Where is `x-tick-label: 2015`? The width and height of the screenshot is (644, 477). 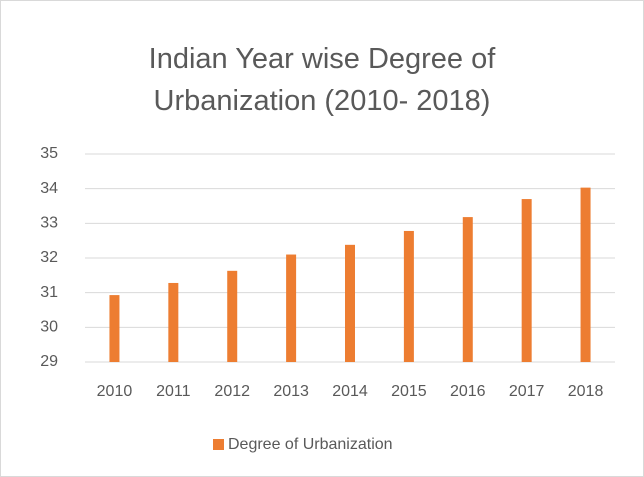 x-tick-label: 2015 is located at coordinates (409, 391).